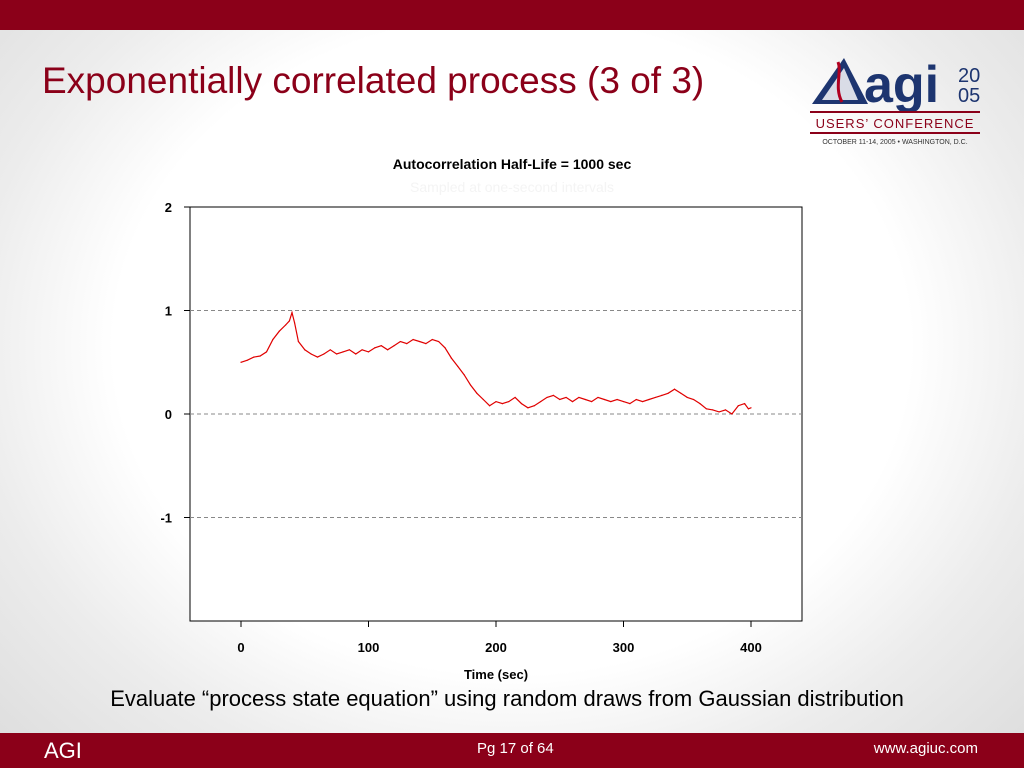 This screenshot has height=768, width=1024. I want to click on x-axis-label: Time (sec), so click(496, 674).